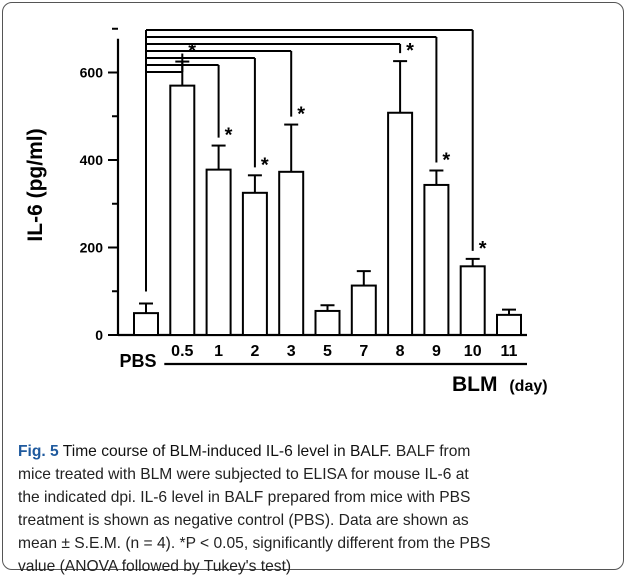  What do you see at coordinates (436, 351) in the screenshot?
I see `x-tick-label: 9` at bounding box center [436, 351].